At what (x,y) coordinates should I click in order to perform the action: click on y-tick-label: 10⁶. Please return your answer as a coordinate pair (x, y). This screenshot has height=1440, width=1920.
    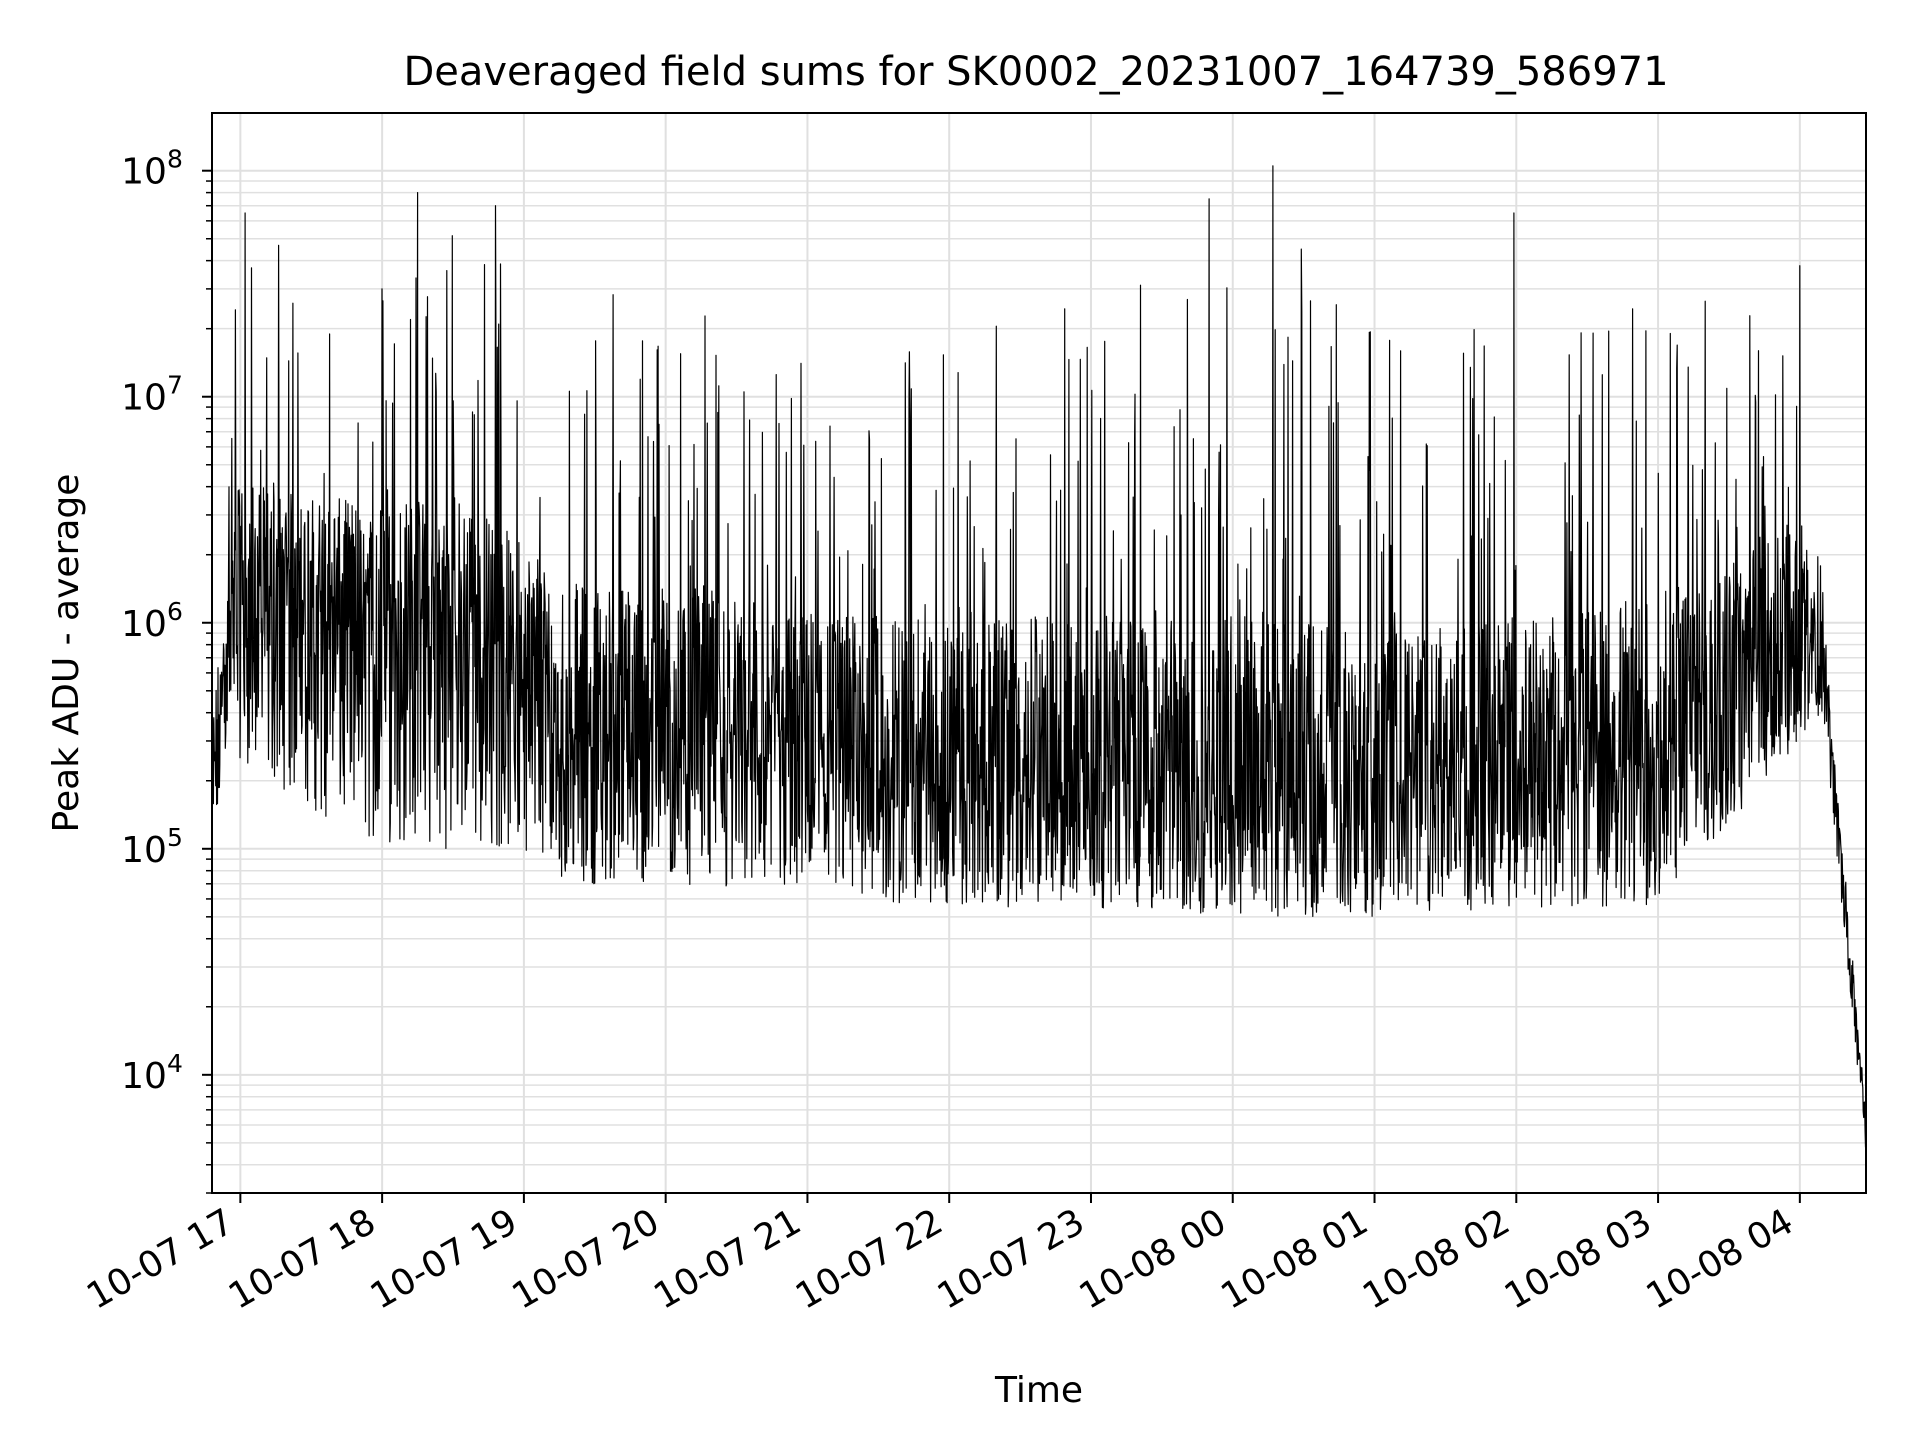
    Looking at the image, I should click on (152, 621).